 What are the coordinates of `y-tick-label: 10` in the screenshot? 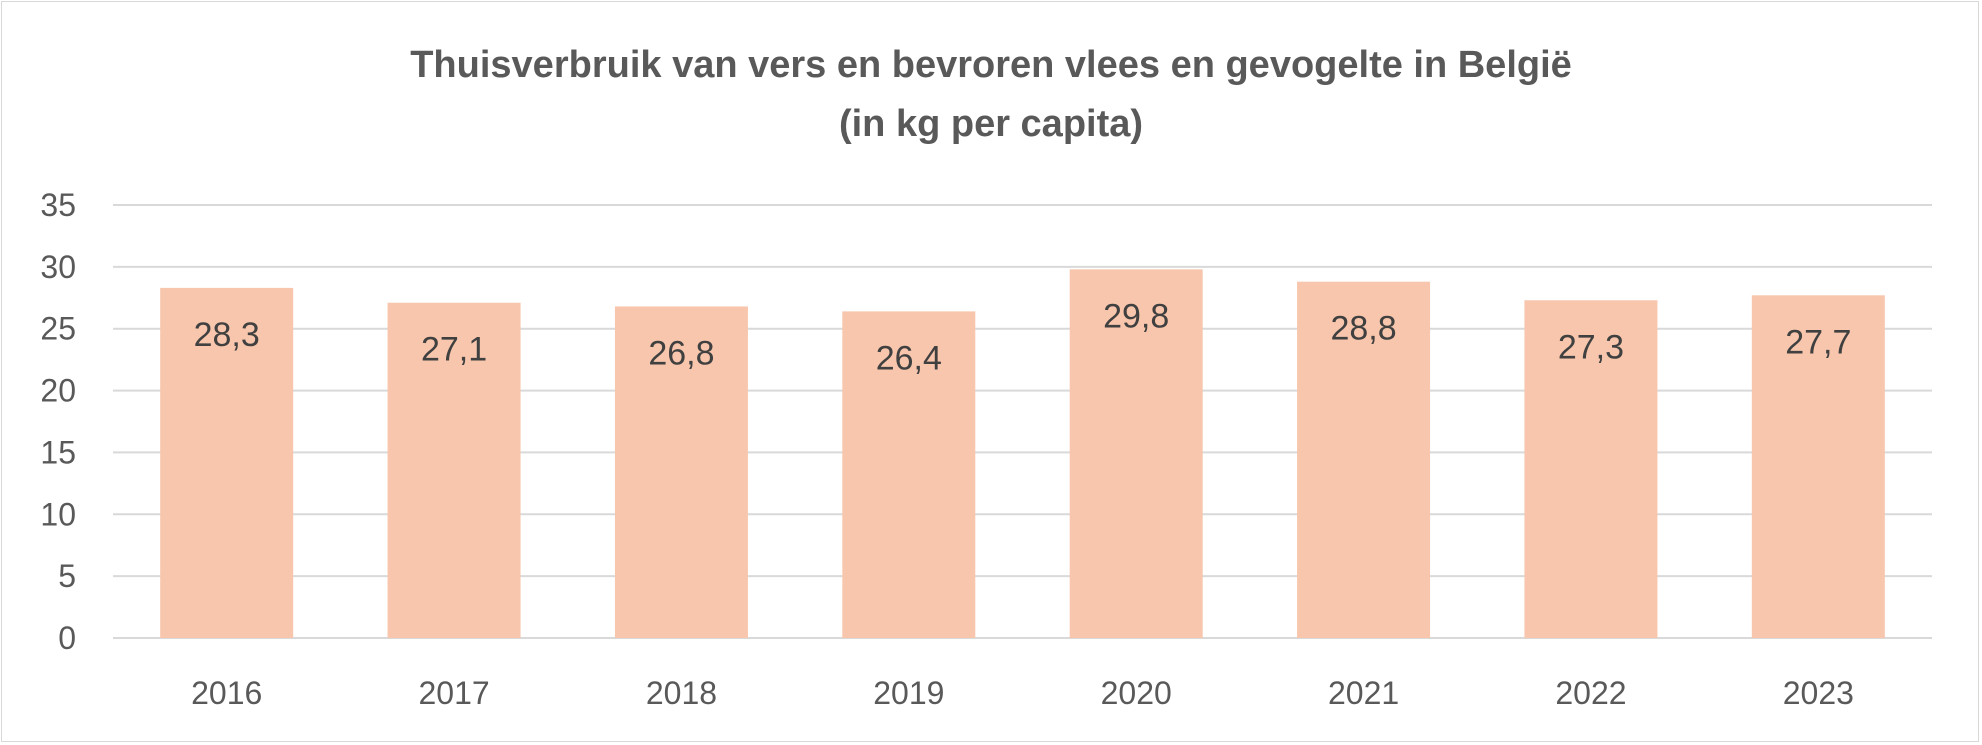 It's located at (58, 514).